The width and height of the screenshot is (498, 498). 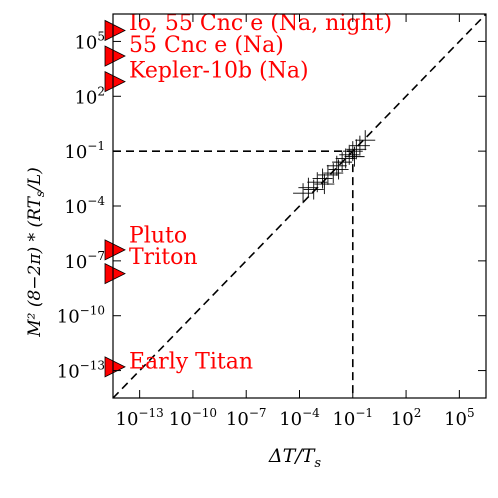 I want to click on y-tick-label: 10⁻¹⁰, so click(x=81, y=316).